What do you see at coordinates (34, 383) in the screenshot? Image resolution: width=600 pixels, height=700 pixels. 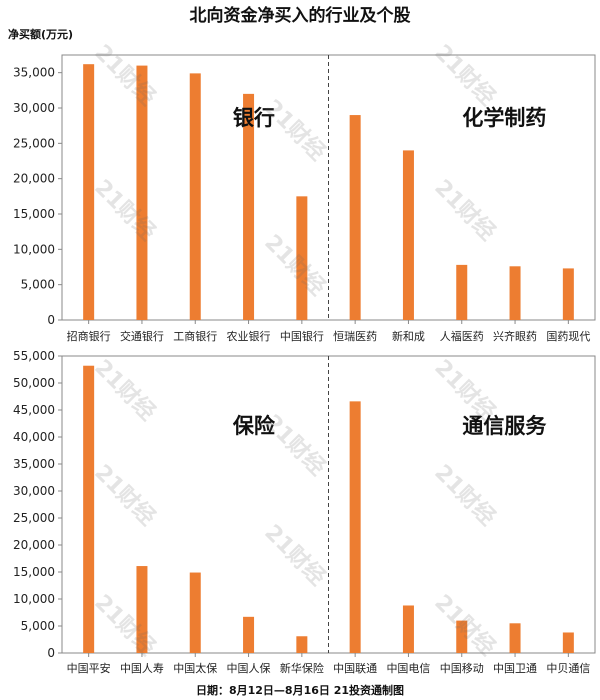 I see `y-tick-label: 50,000` at bounding box center [34, 383].